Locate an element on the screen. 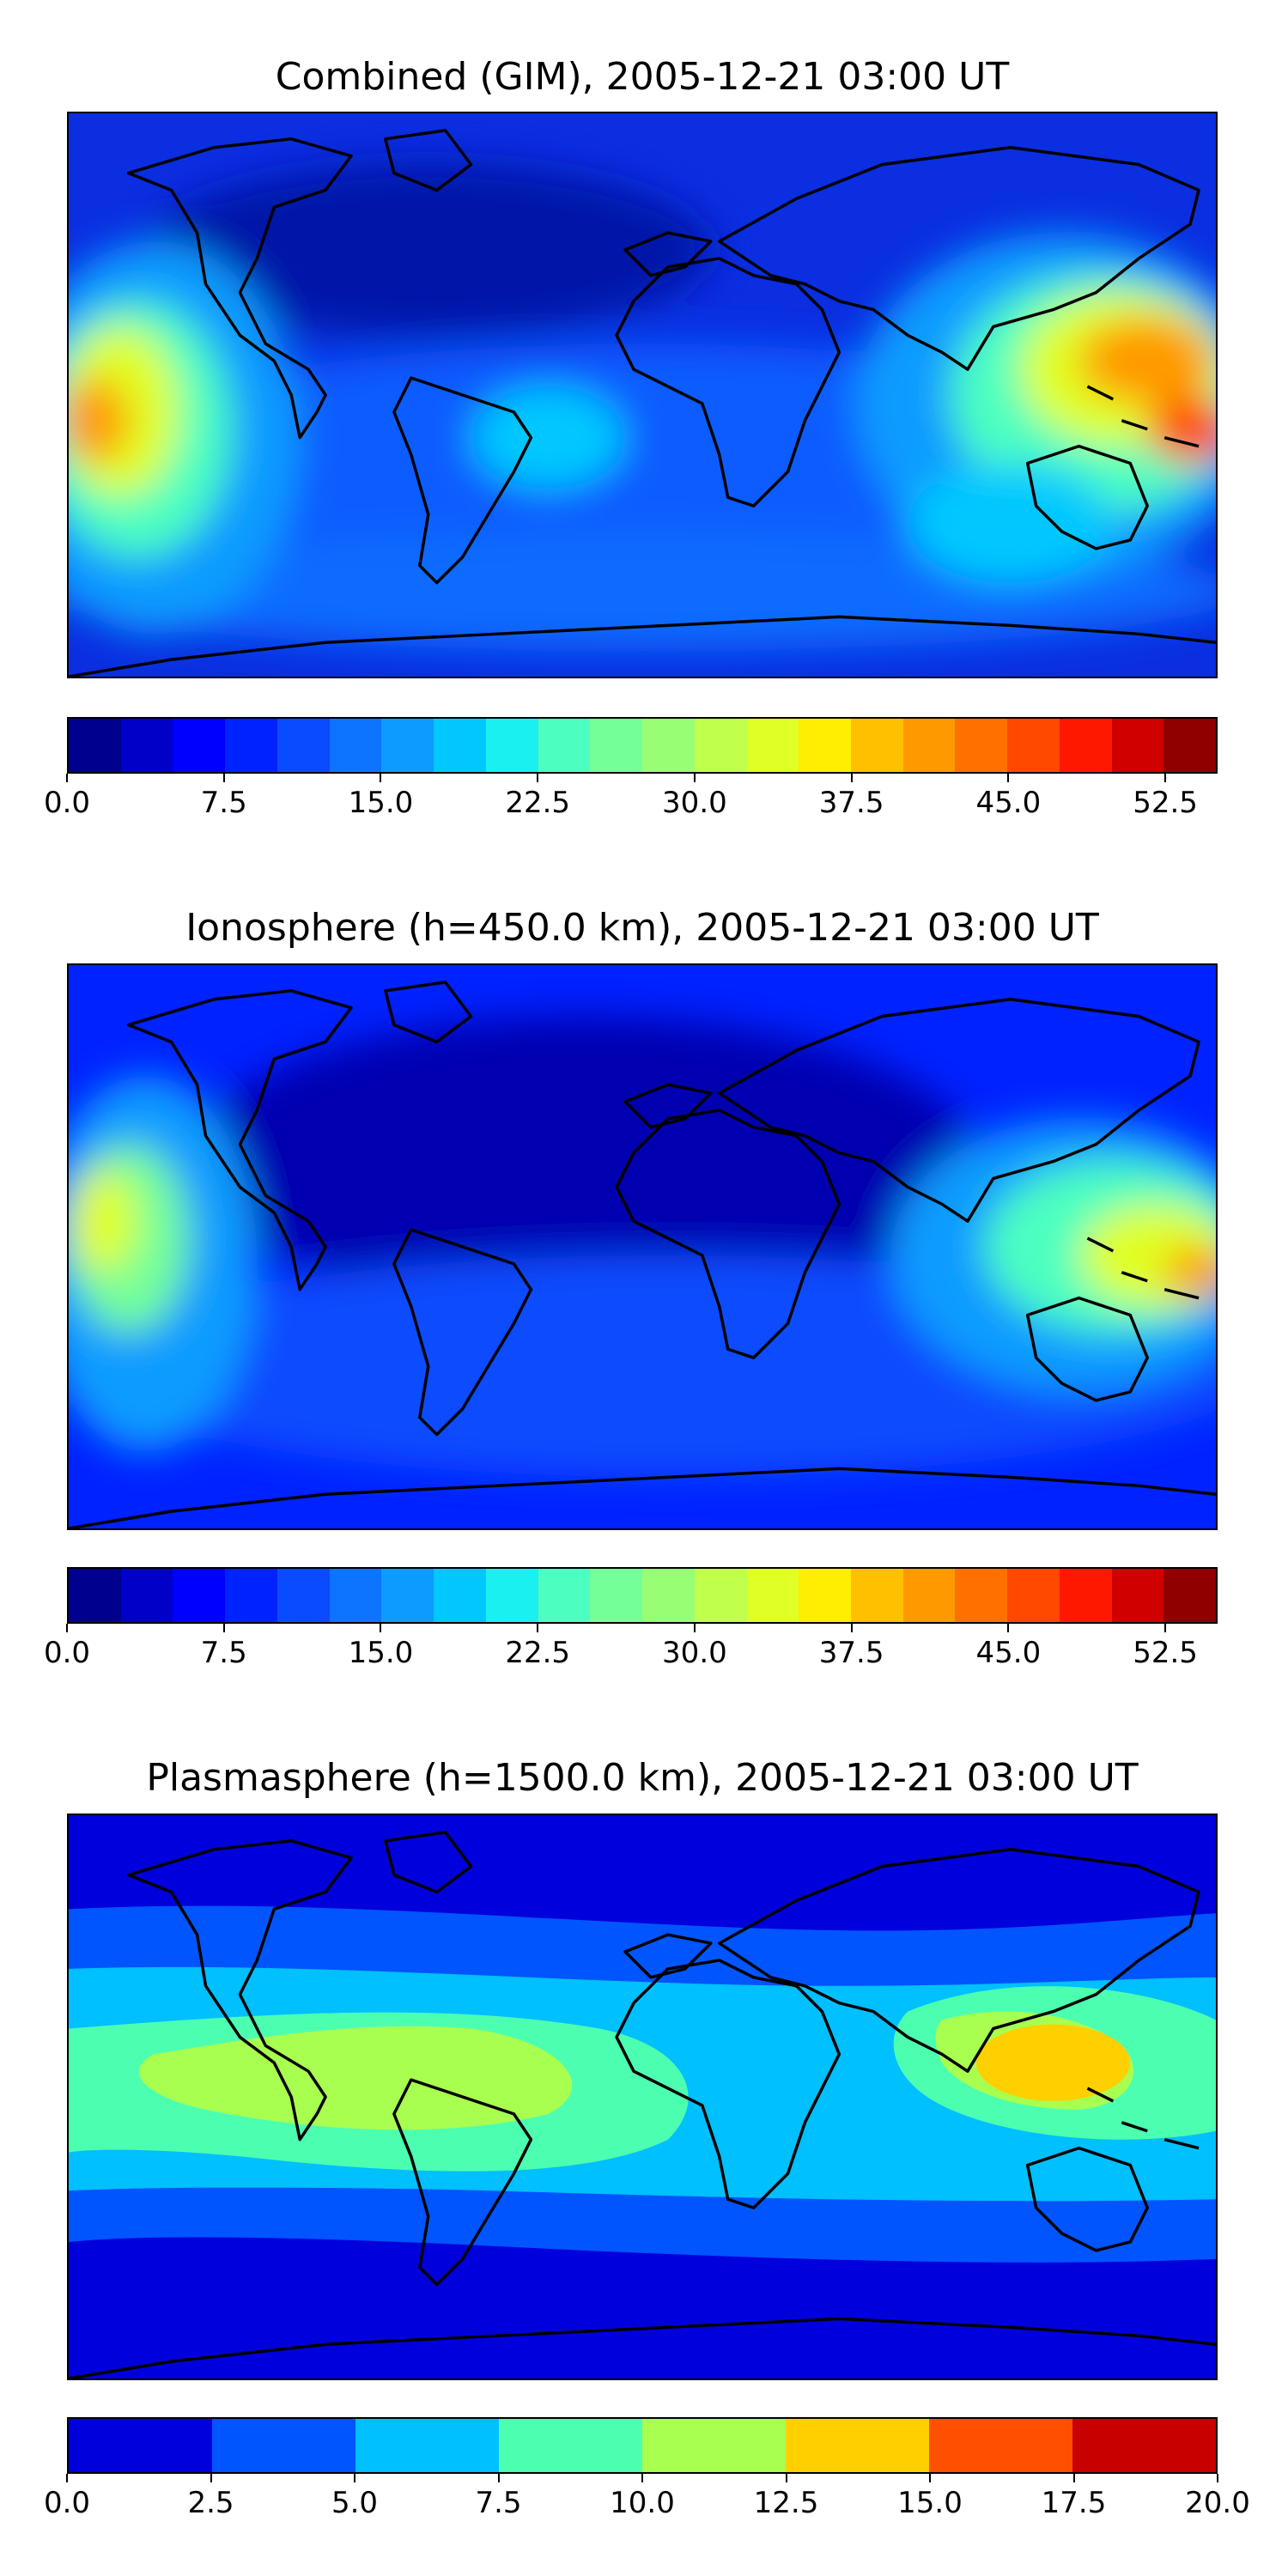  plasmasphere-colorbar is located at coordinates (642, 2445).